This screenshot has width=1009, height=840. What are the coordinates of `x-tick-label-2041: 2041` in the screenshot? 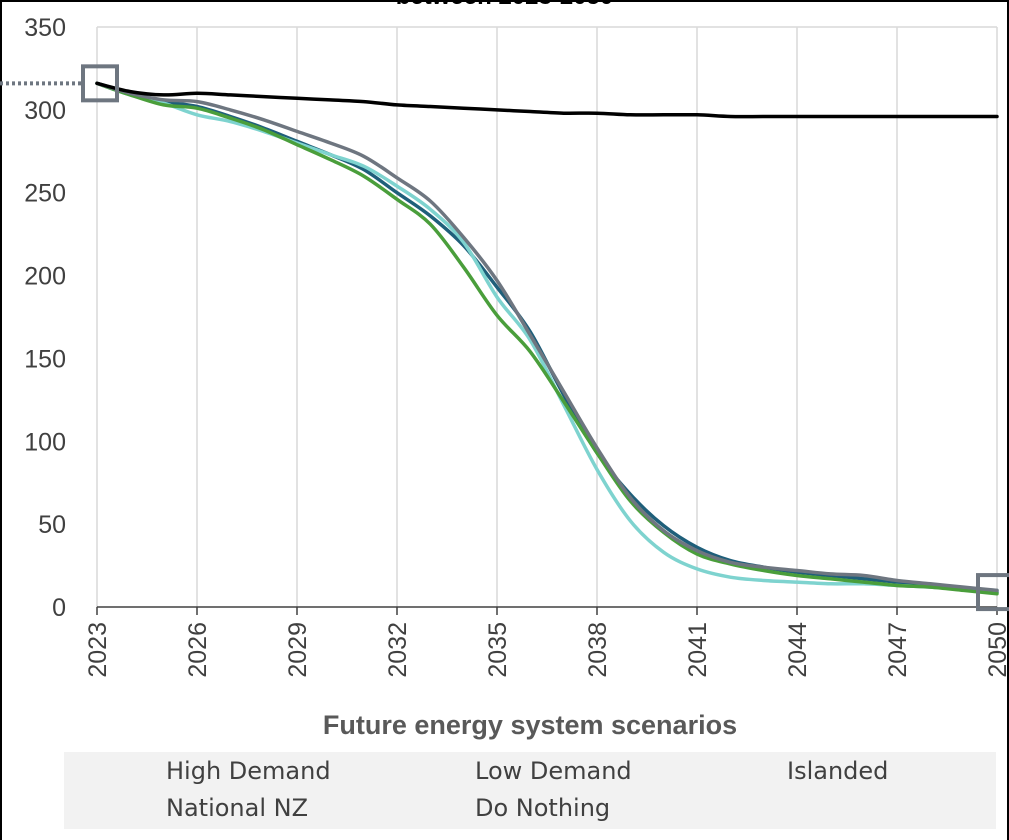 It's located at (698, 650).